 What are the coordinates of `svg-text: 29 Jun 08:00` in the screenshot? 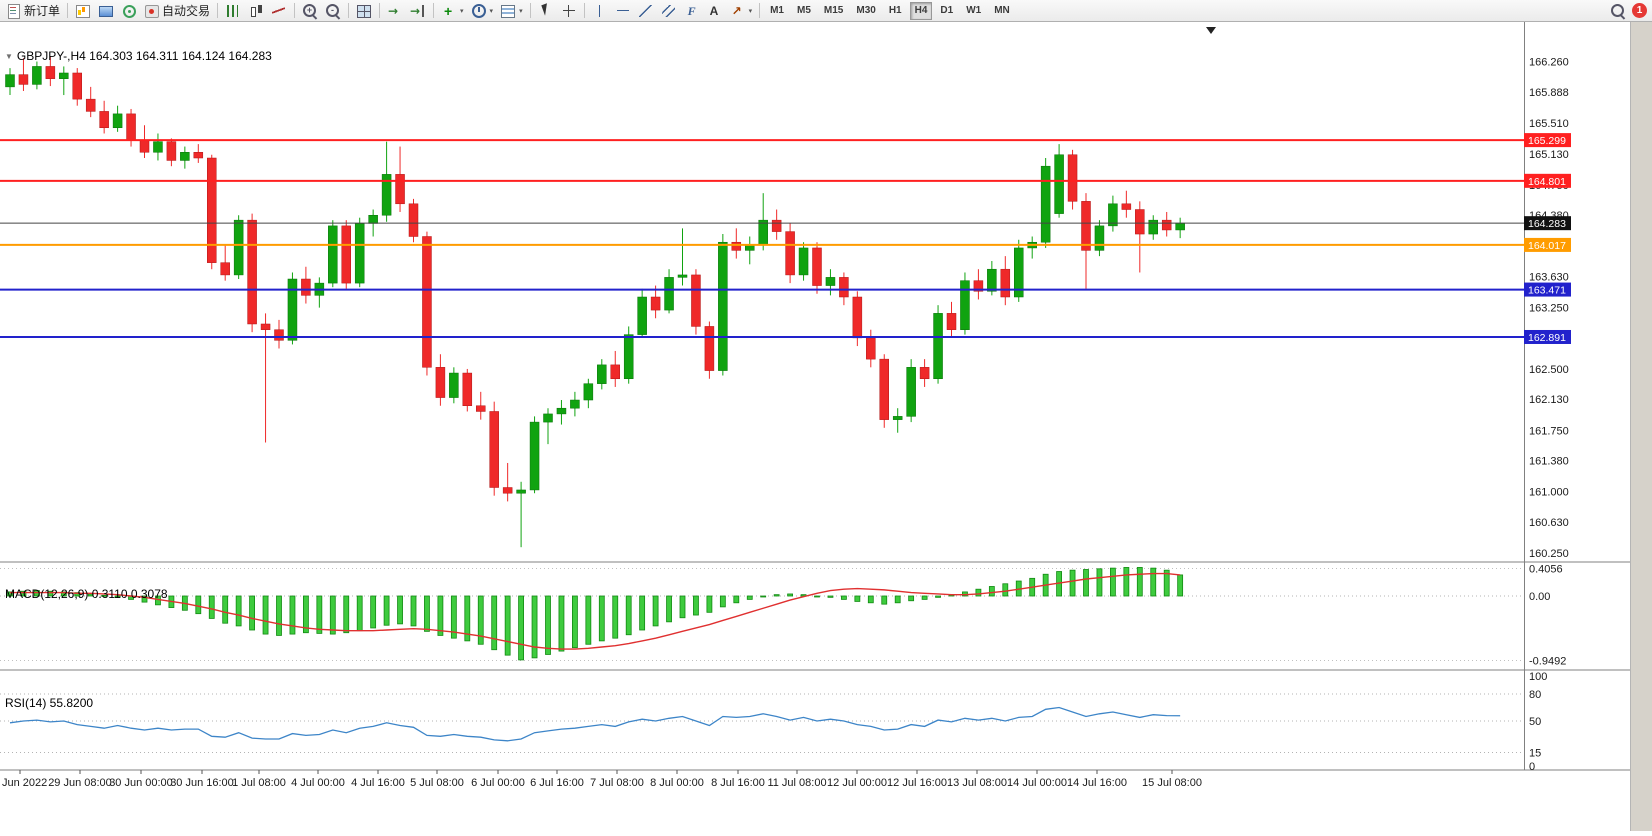 It's located at (80, 783).